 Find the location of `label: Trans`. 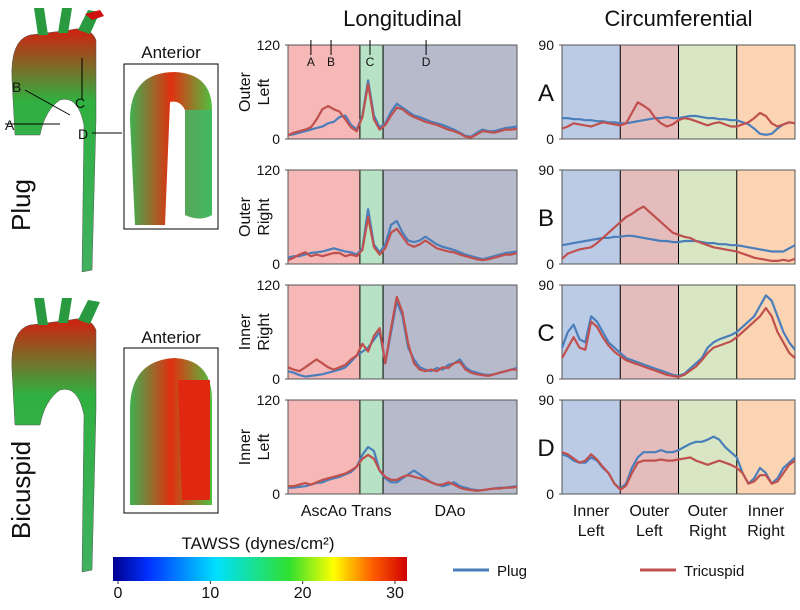

label: Trans is located at coordinates (371, 511).